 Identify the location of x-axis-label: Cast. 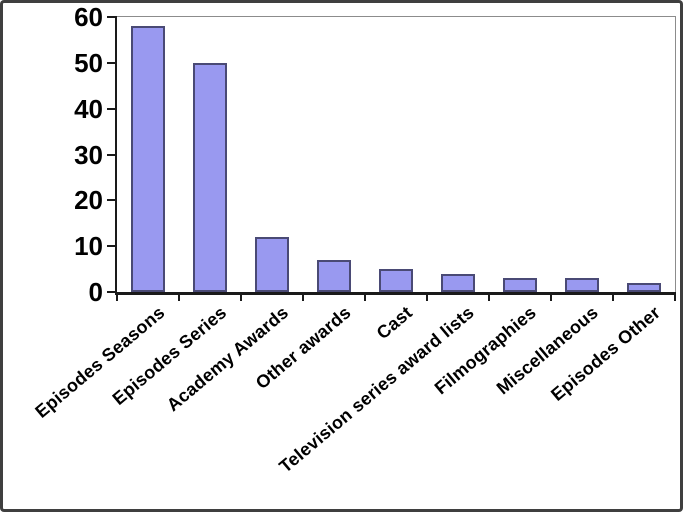
(394, 323).